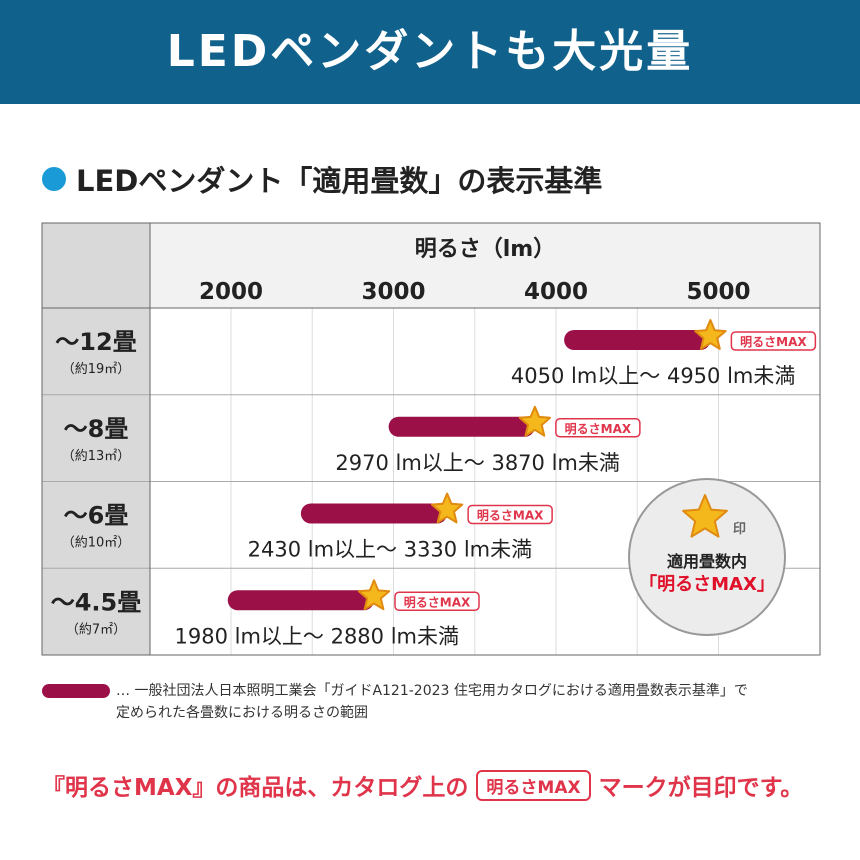 The height and width of the screenshot is (860, 860). I want to click on row-sublabel: （約7㎡）, so click(96, 629).